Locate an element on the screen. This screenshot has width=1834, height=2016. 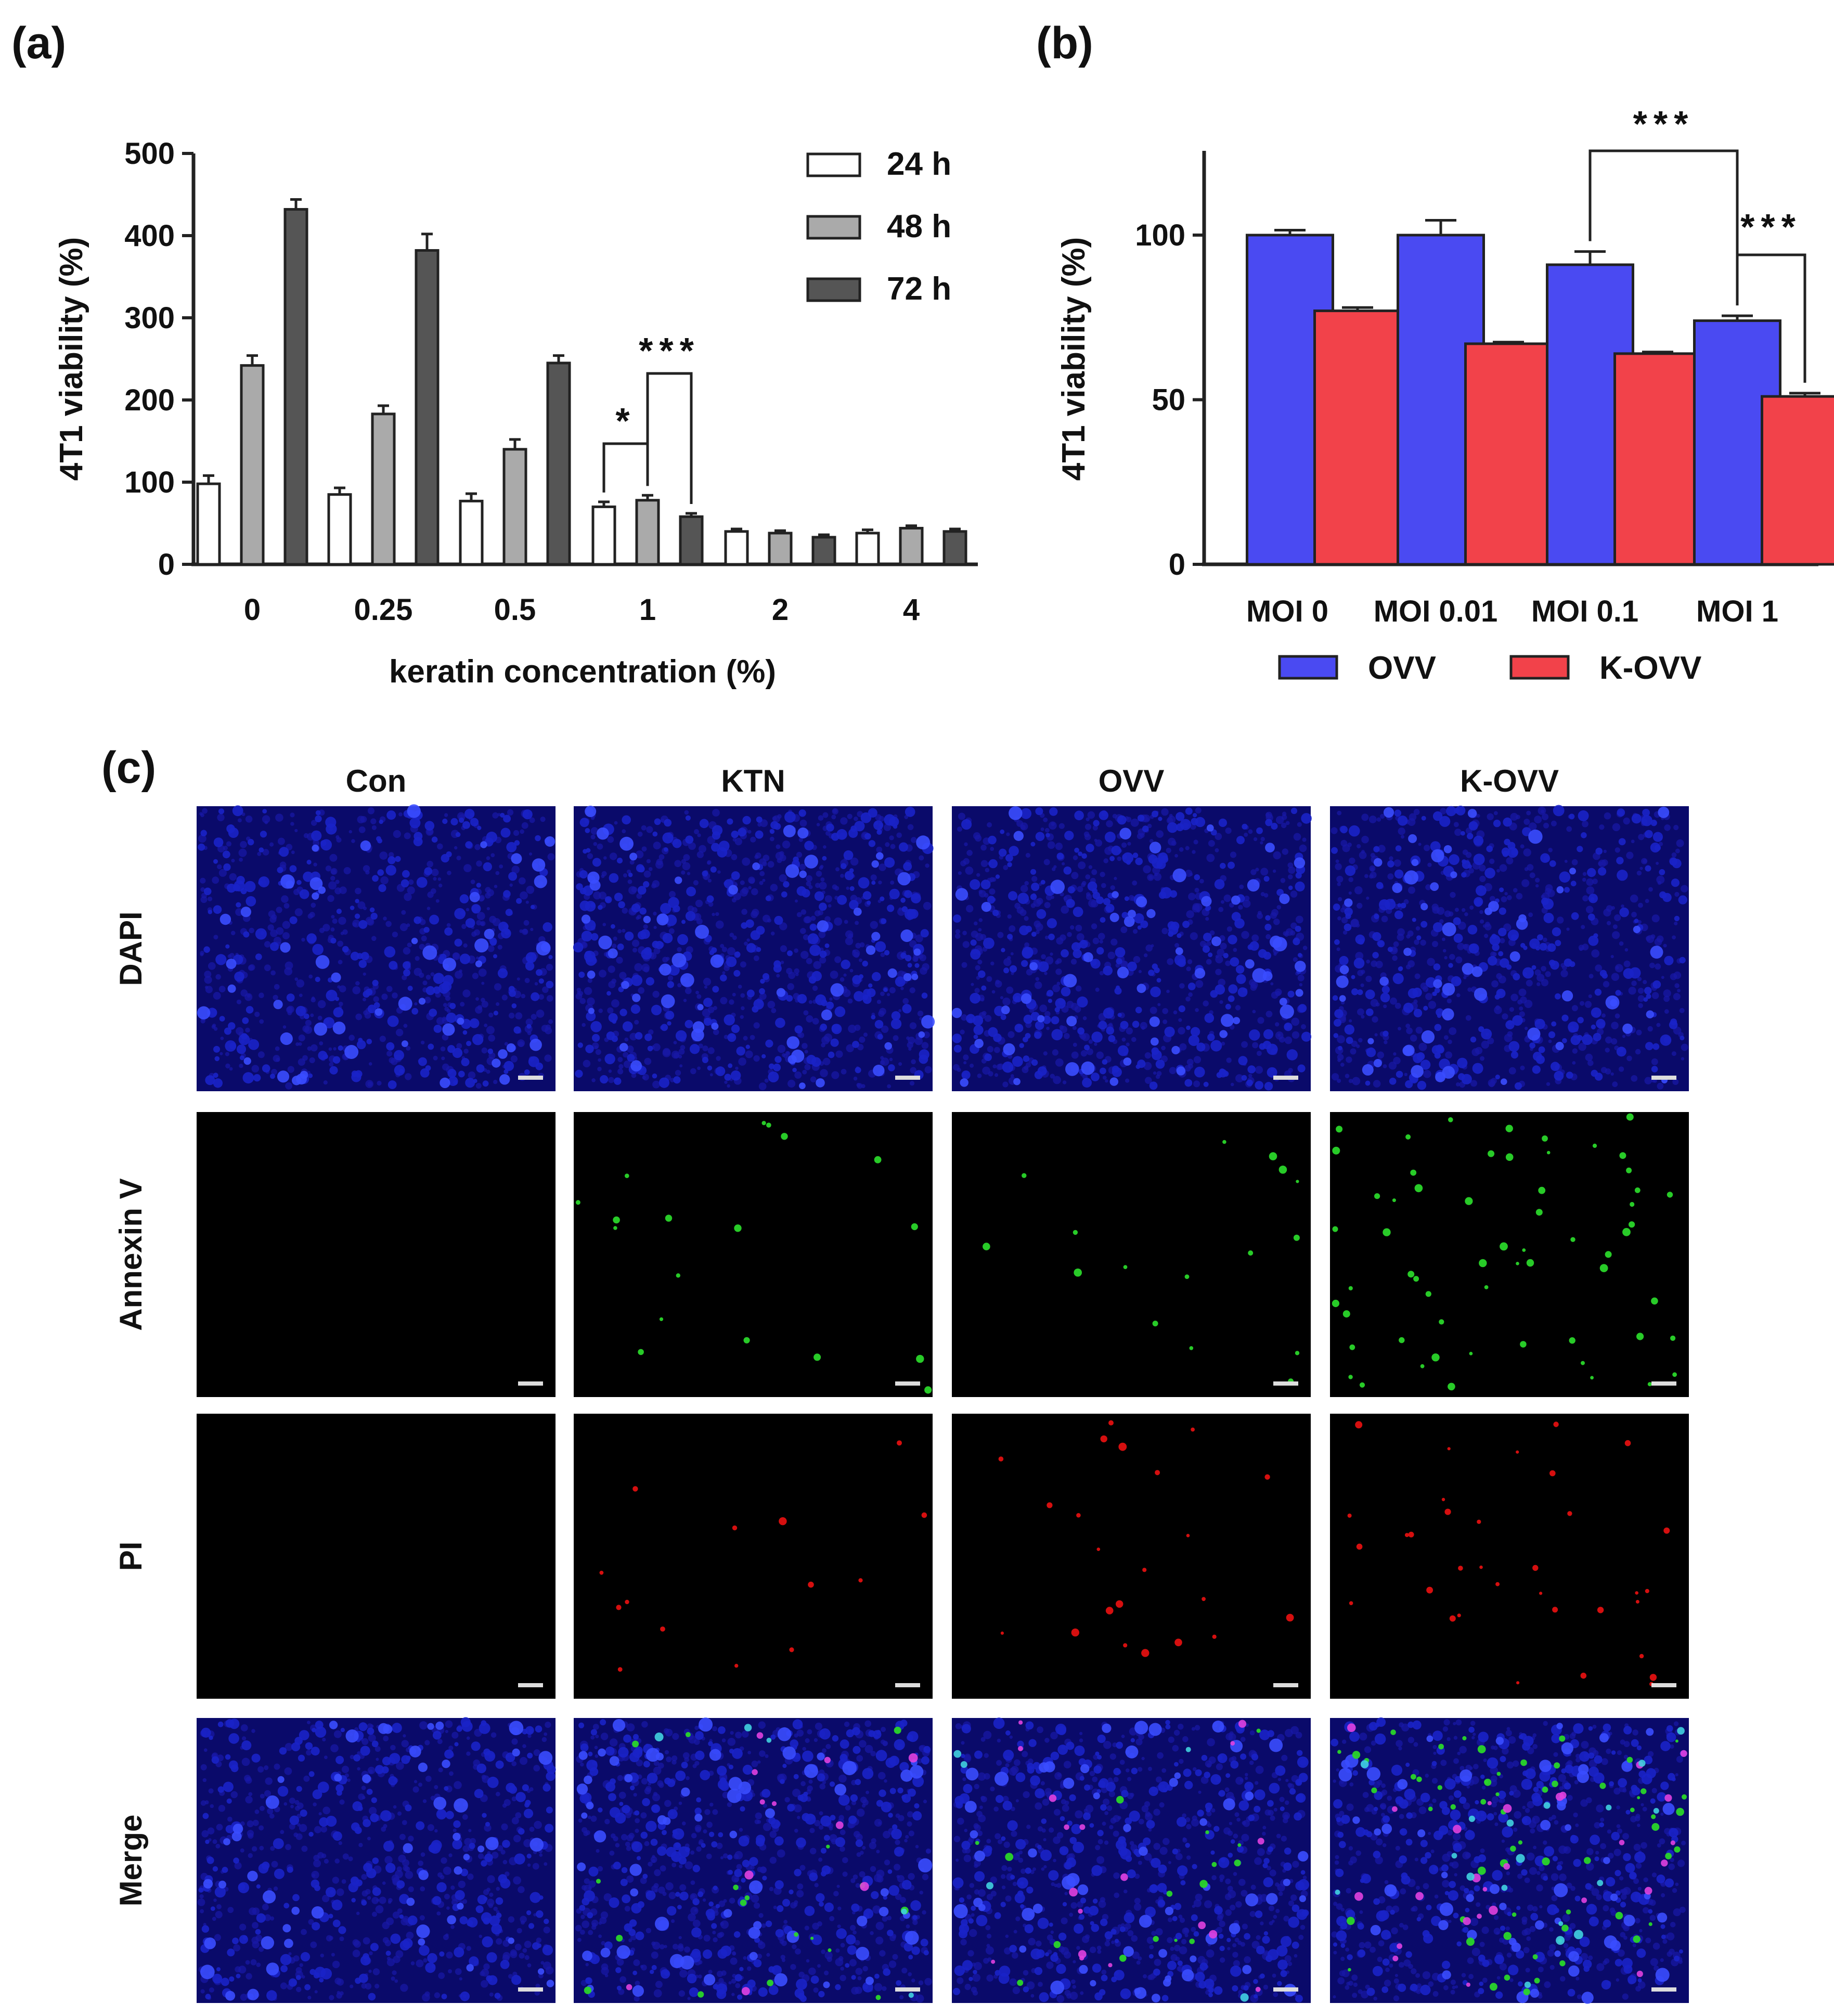
chart-a-x-axis-title: keratin concentration (%) is located at coordinates (582, 672).